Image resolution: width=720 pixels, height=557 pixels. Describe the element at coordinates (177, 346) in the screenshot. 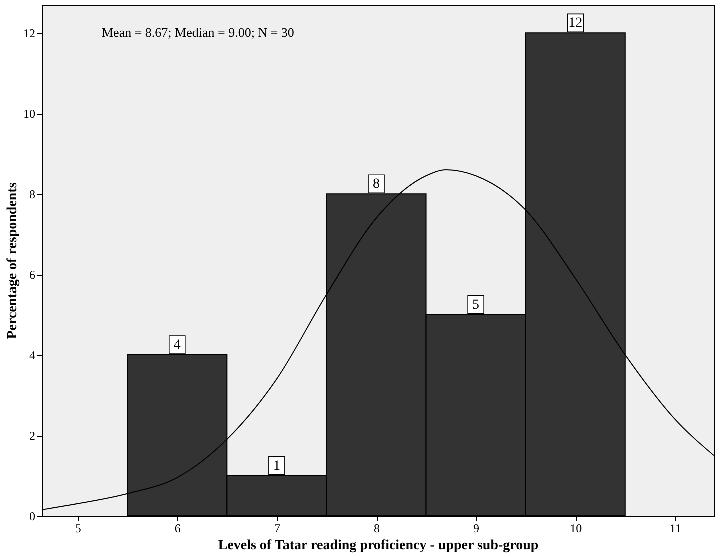

I see `data-label: 4` at that location.